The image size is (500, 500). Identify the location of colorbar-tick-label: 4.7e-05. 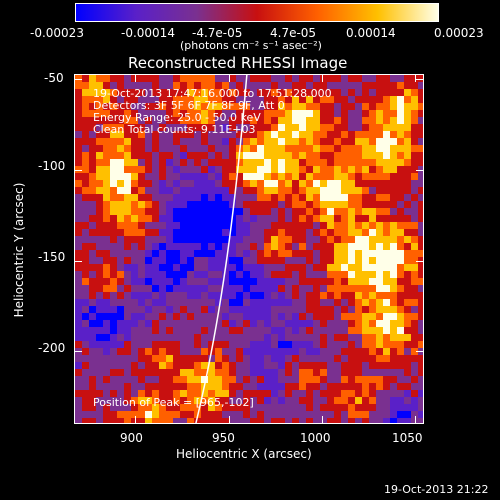
(293, 33).